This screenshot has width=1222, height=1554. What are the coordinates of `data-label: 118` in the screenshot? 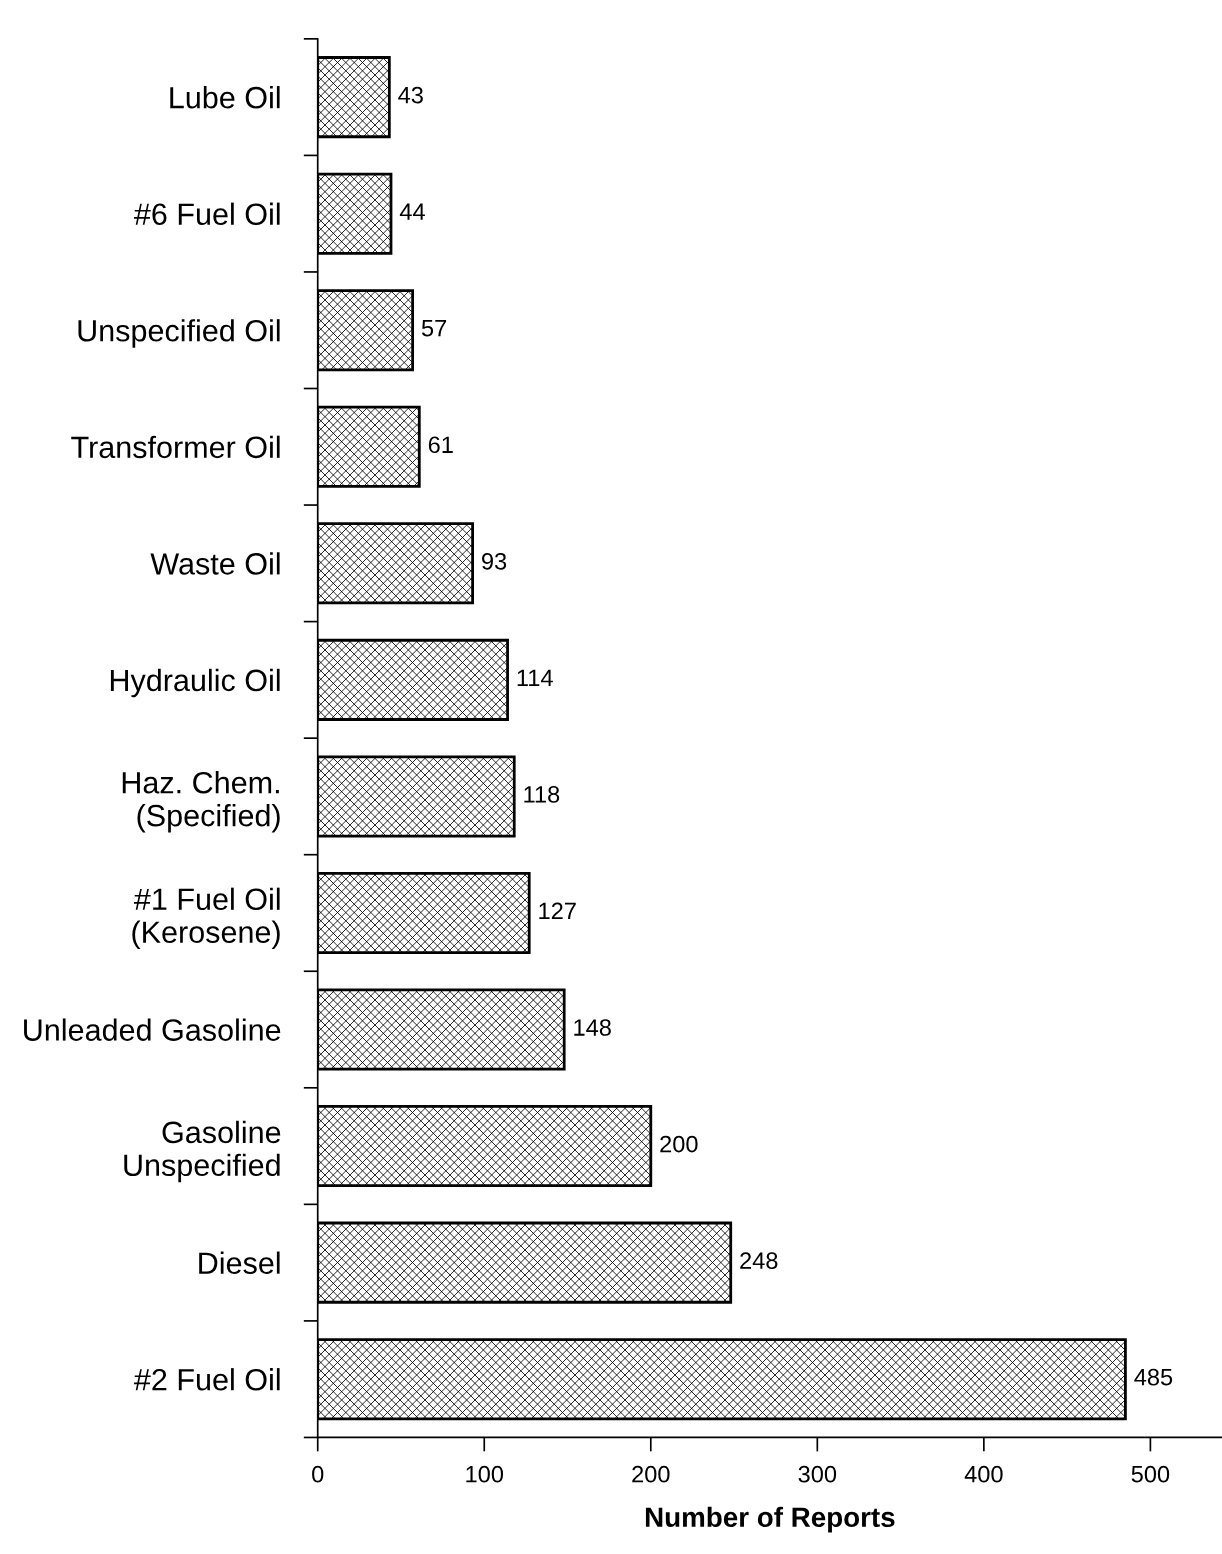 It's located at (542, 794).